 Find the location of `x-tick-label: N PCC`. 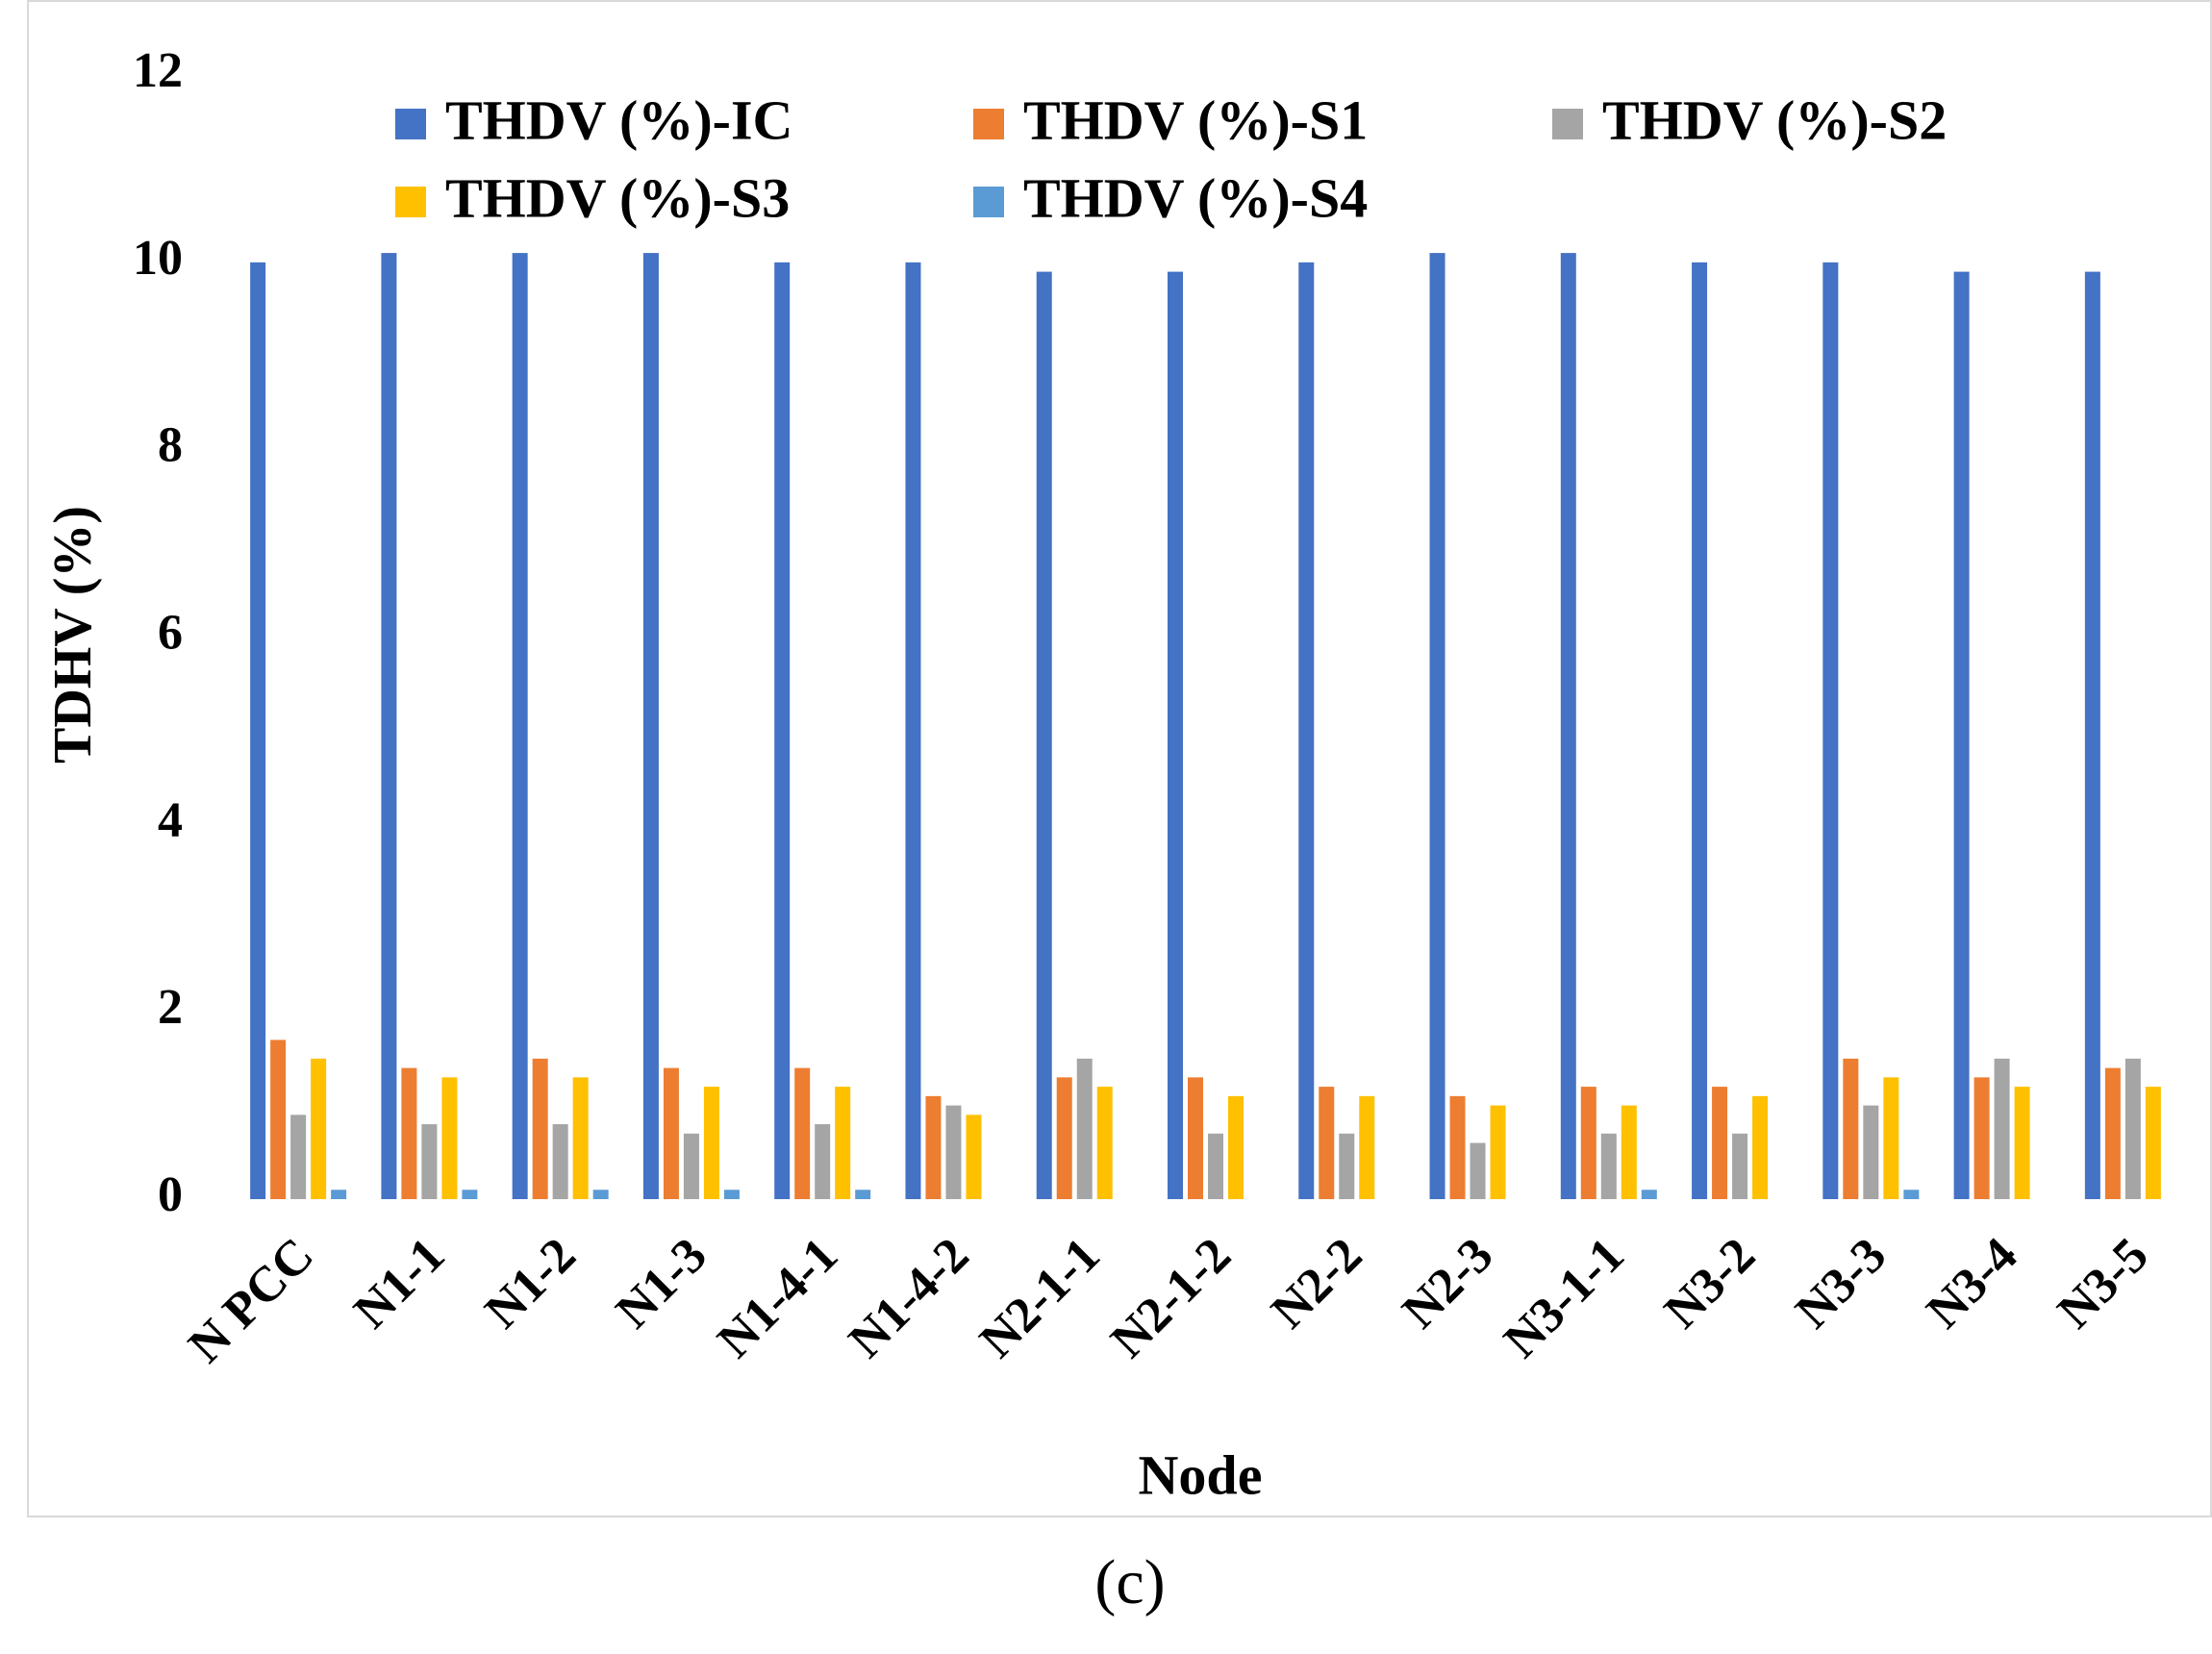

x-tick-label: N PCC is located at coordinates (251, 1301).